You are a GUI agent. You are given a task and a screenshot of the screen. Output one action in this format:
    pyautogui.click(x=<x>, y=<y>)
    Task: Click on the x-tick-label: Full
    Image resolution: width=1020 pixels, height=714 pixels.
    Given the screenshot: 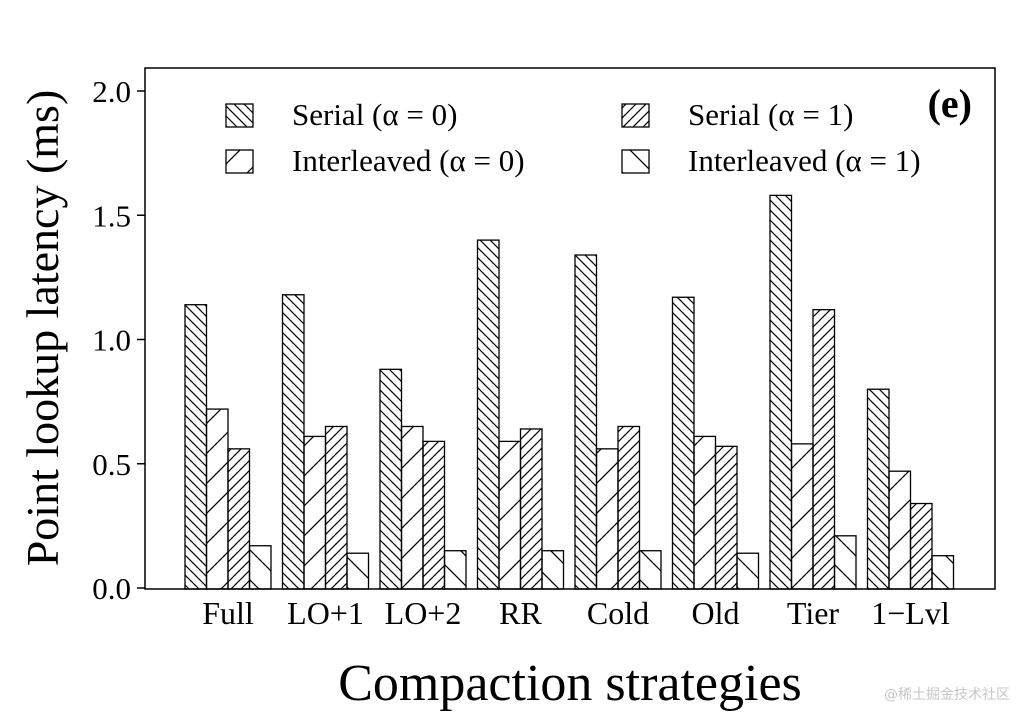 What is the action you would take?
    pyautogui.click(x=228, y=613)
    